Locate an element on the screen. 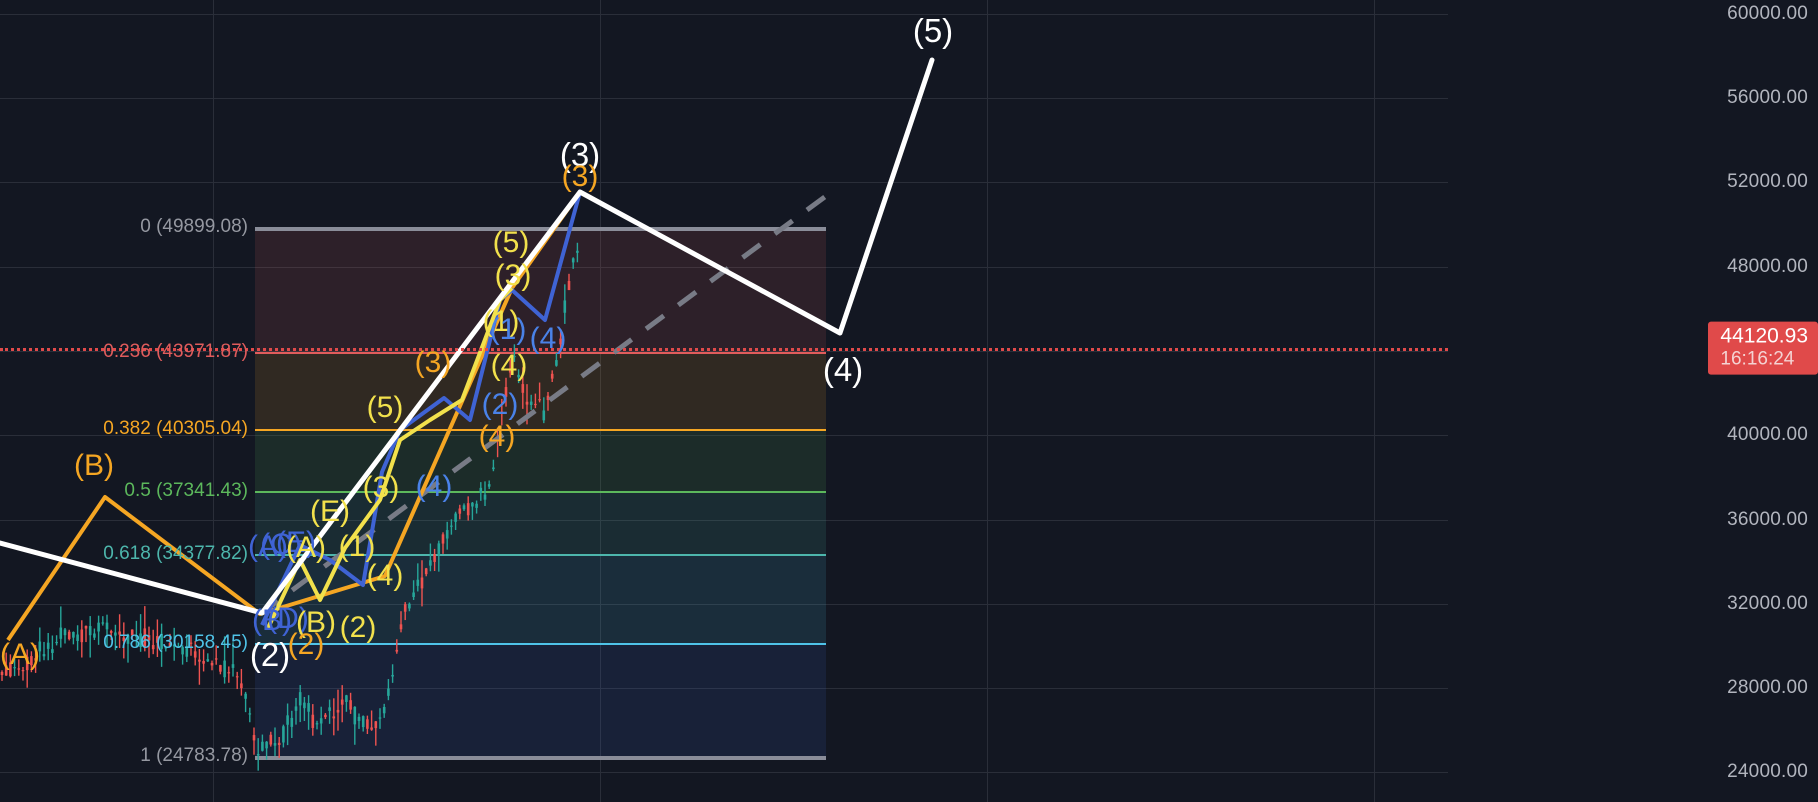 The width and height of the screenshot is (1818, 802). fib-level-label: 0.382 (40305.04) is located at coordinates (175, 428).